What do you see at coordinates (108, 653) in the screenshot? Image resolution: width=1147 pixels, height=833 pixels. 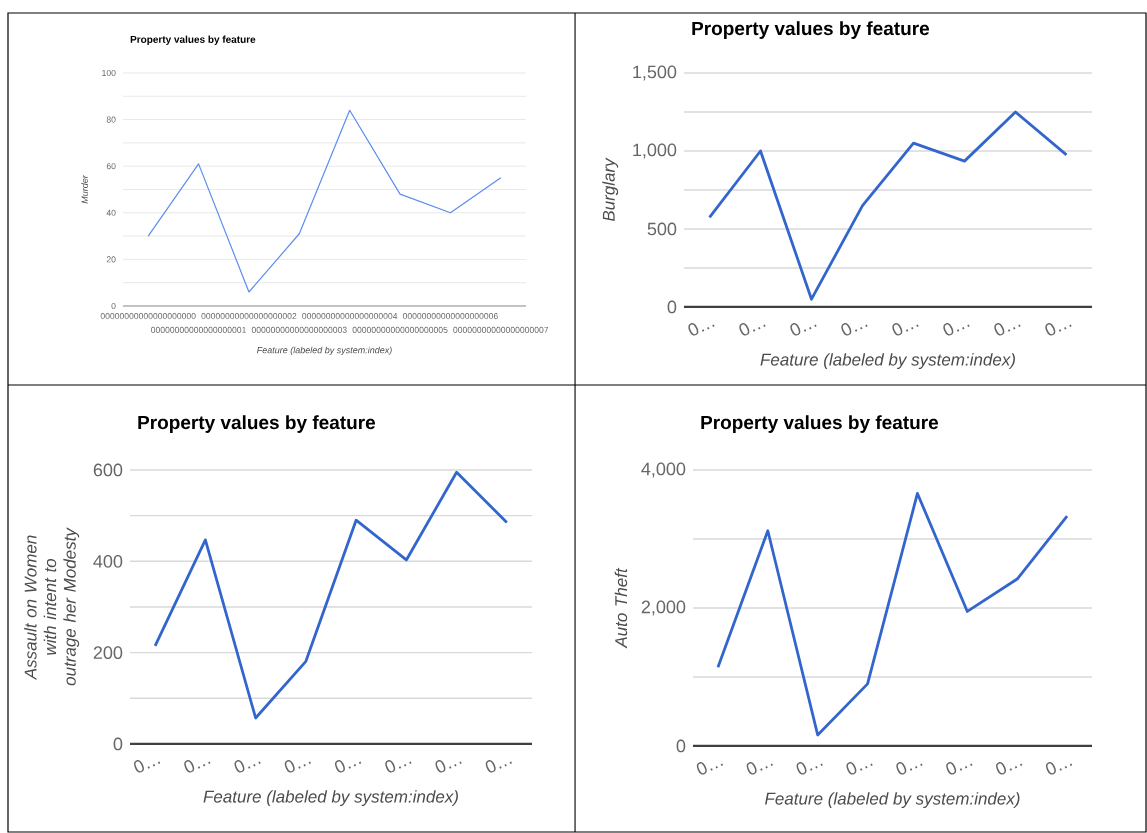 I see `y-tick-label: 200` at bounding box center [108, 653].